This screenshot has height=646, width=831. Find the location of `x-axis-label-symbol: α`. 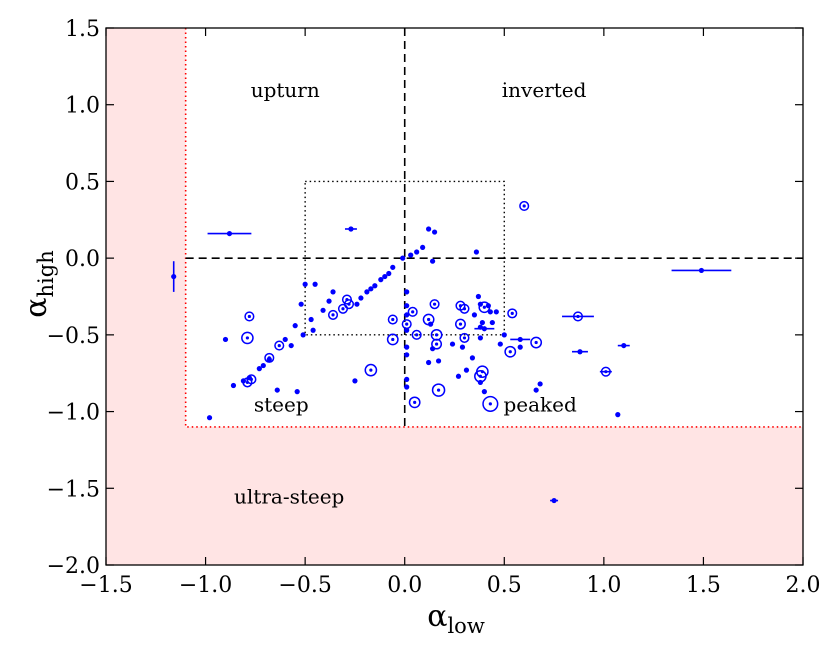

x-axis-label-symbol: α is located at coordinates (437, 616).